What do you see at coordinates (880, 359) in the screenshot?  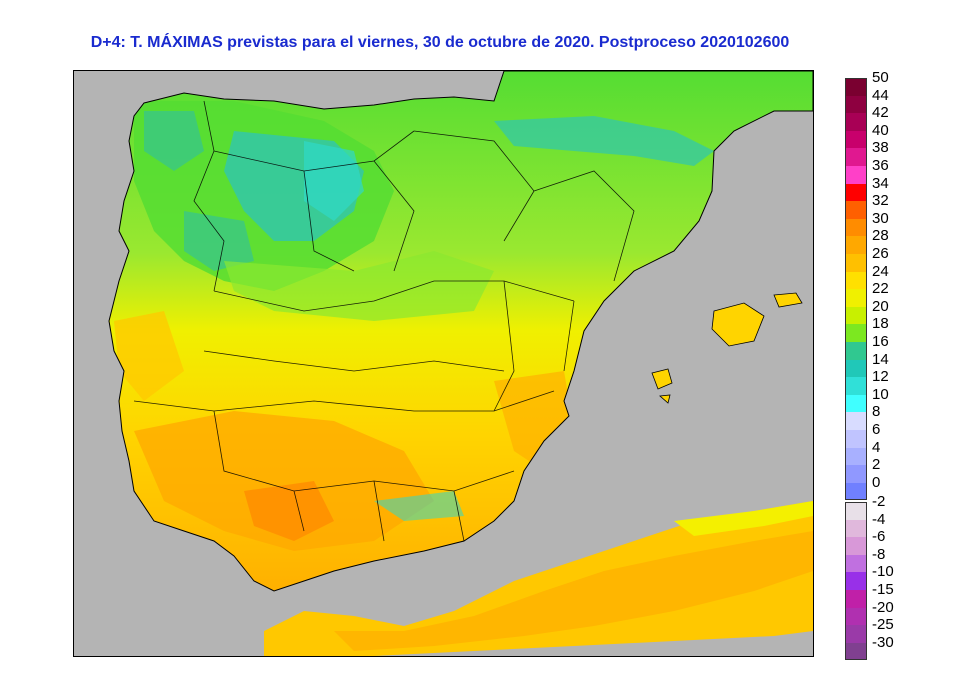 I see `legend-label: 14` at bounding box center [880, 359].